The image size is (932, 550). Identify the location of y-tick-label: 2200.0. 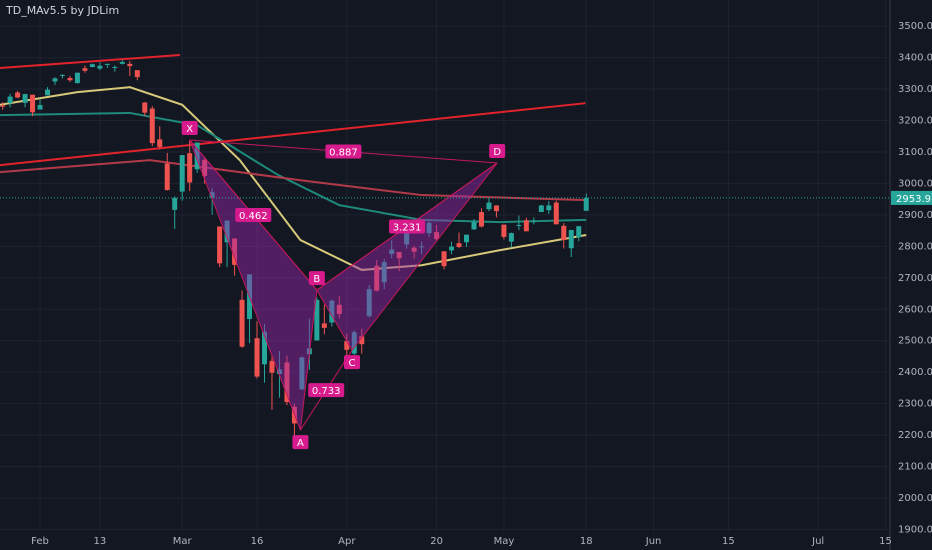
(915, 435).